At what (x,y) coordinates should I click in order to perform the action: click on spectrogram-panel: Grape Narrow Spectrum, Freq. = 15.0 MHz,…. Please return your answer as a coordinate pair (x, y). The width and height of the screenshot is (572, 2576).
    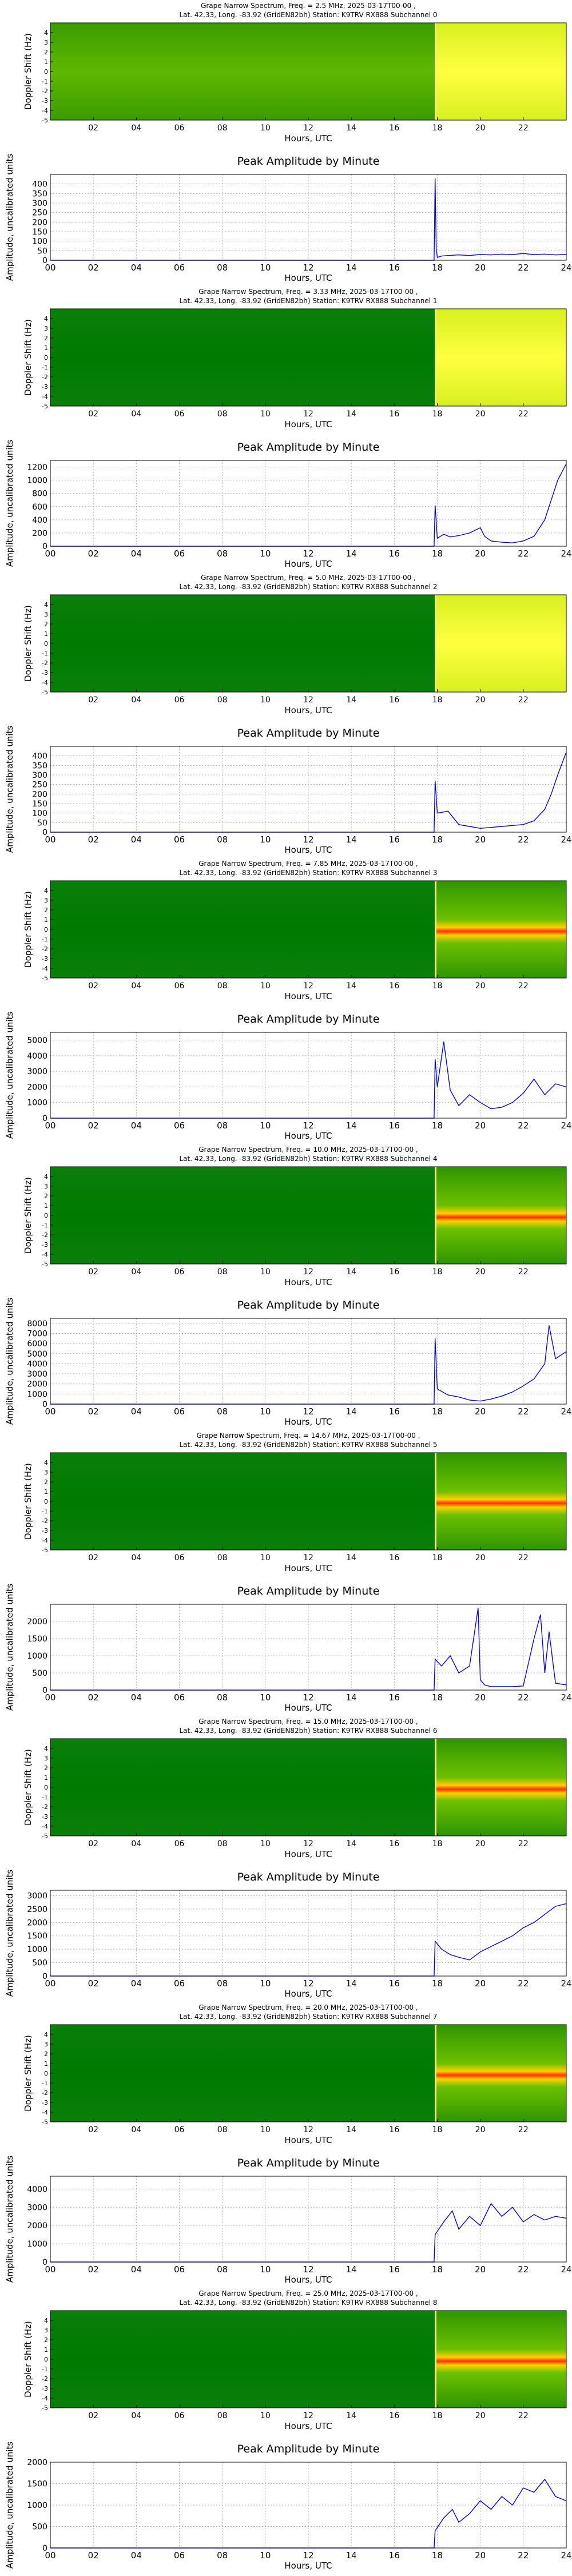
    Looking at the image, I should click on (295, 1788).